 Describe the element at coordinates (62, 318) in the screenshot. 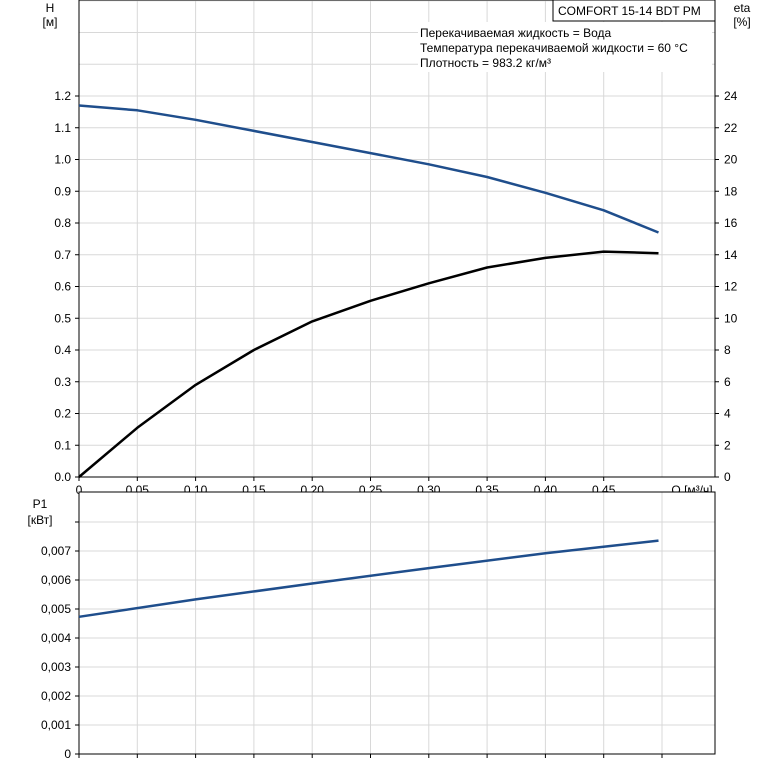

I see `y-tick-label: 0.5` at that location.